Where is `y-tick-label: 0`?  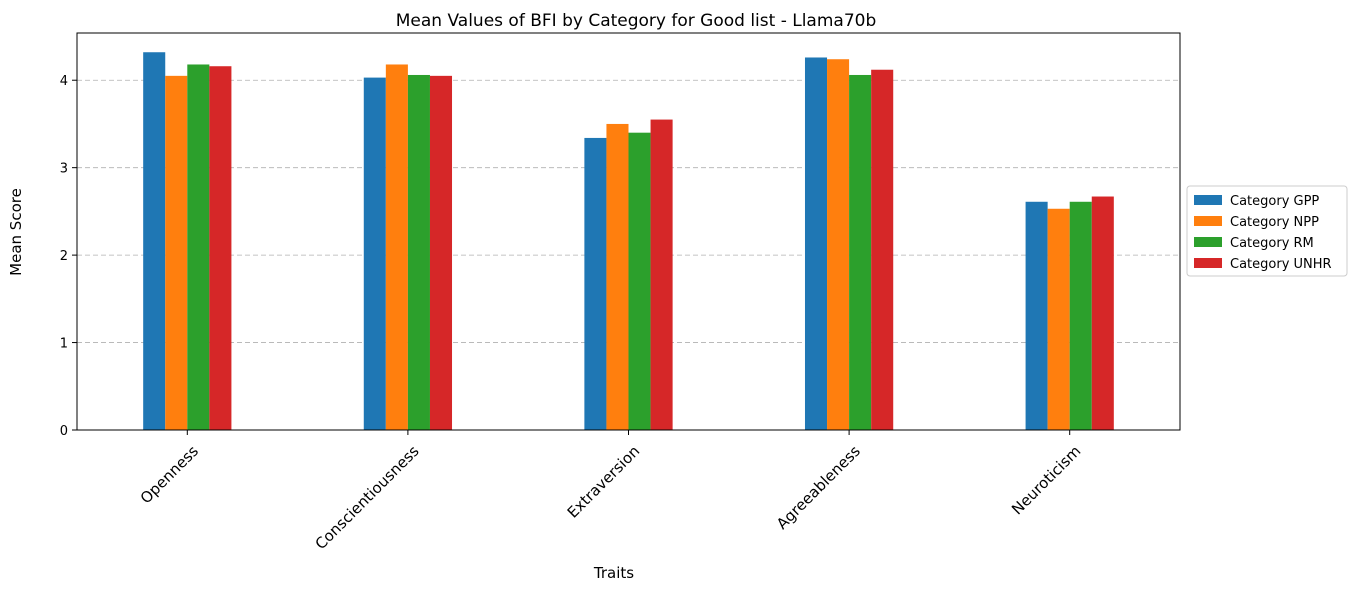 y-tick-label: 0 is located at coordinates (64, 431).